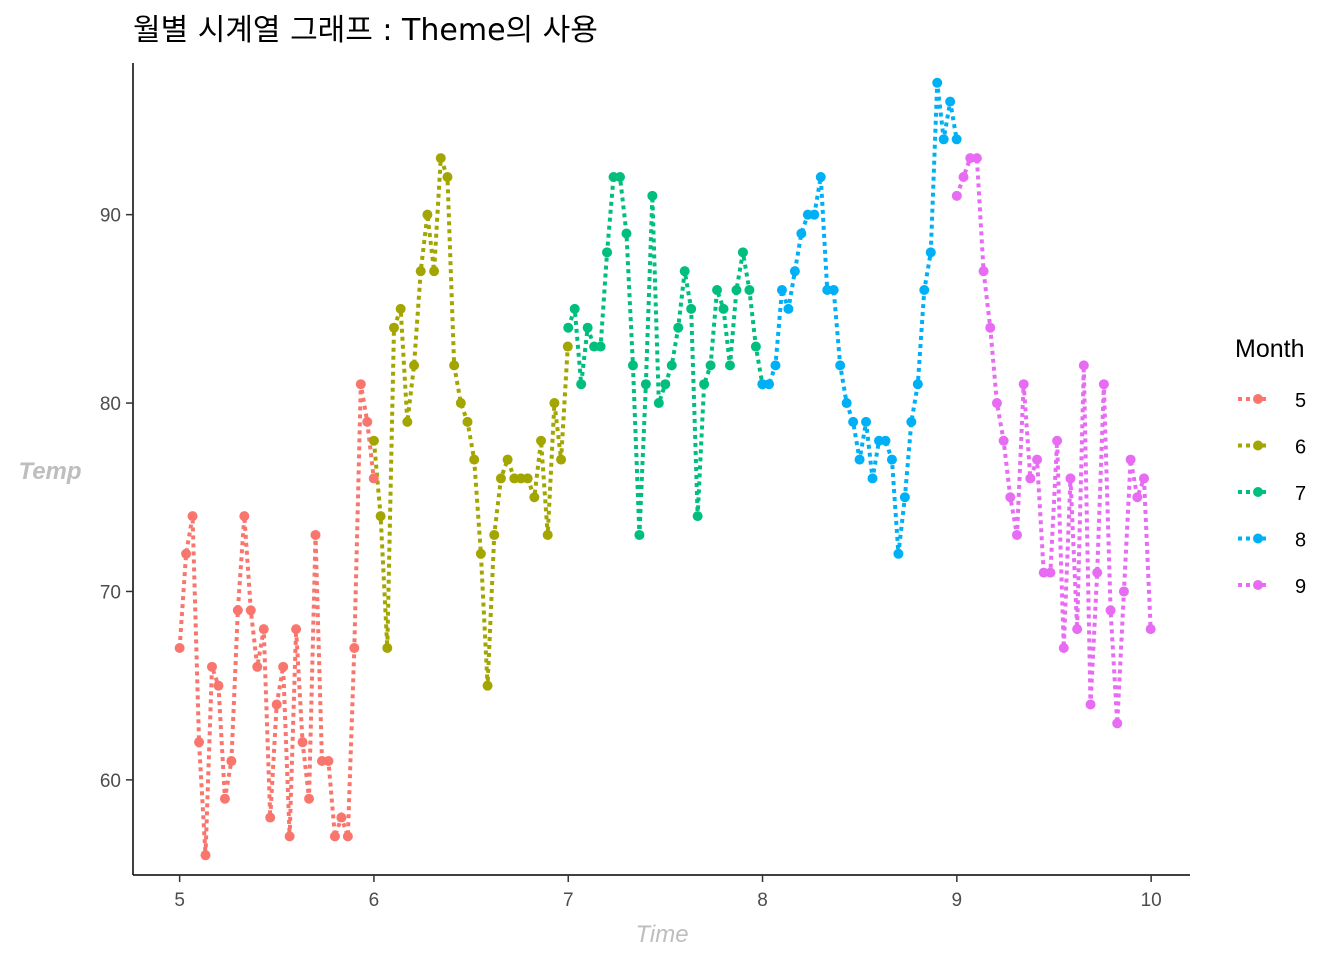  I want to click on legend: Month 5 6 7 8 9, so click(1270, 466).